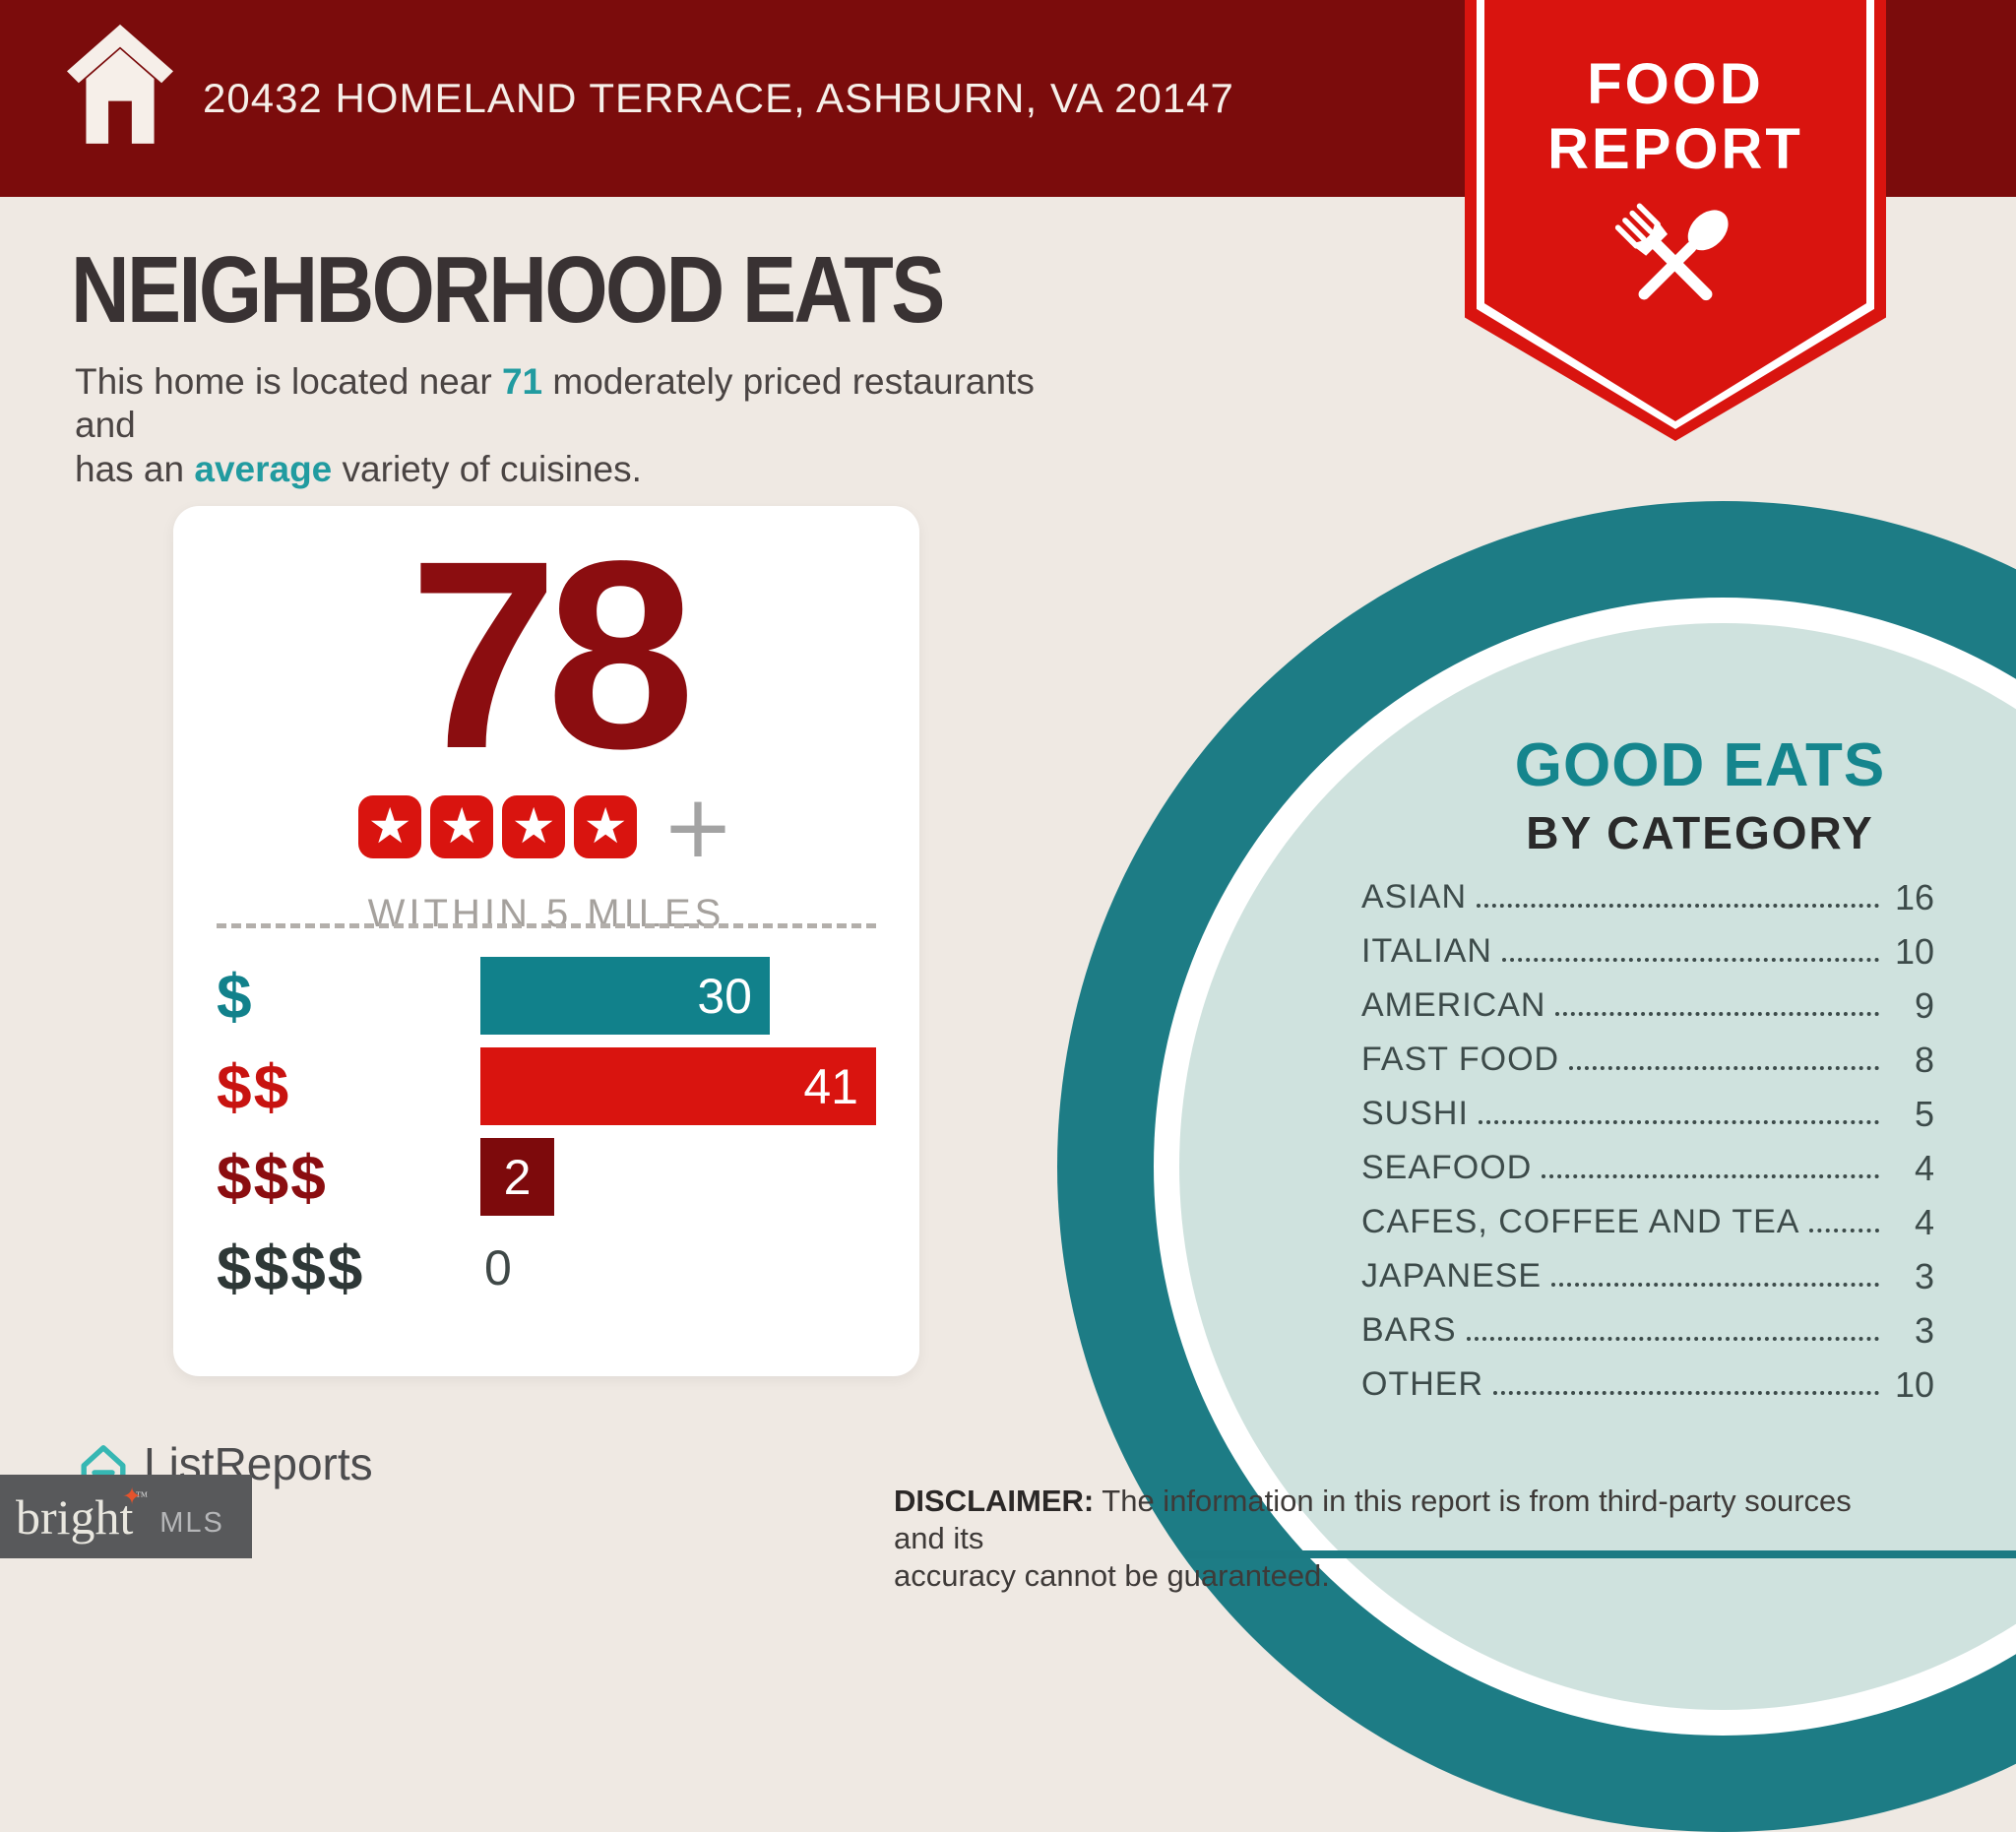 Image resolution: width=2016 pixels, height=1832 pixels. What do you see at coordinates (1447, 1168) in the screenshot?
I see `category-label: SEAFOOD` at bounding box center [1447, 1168].